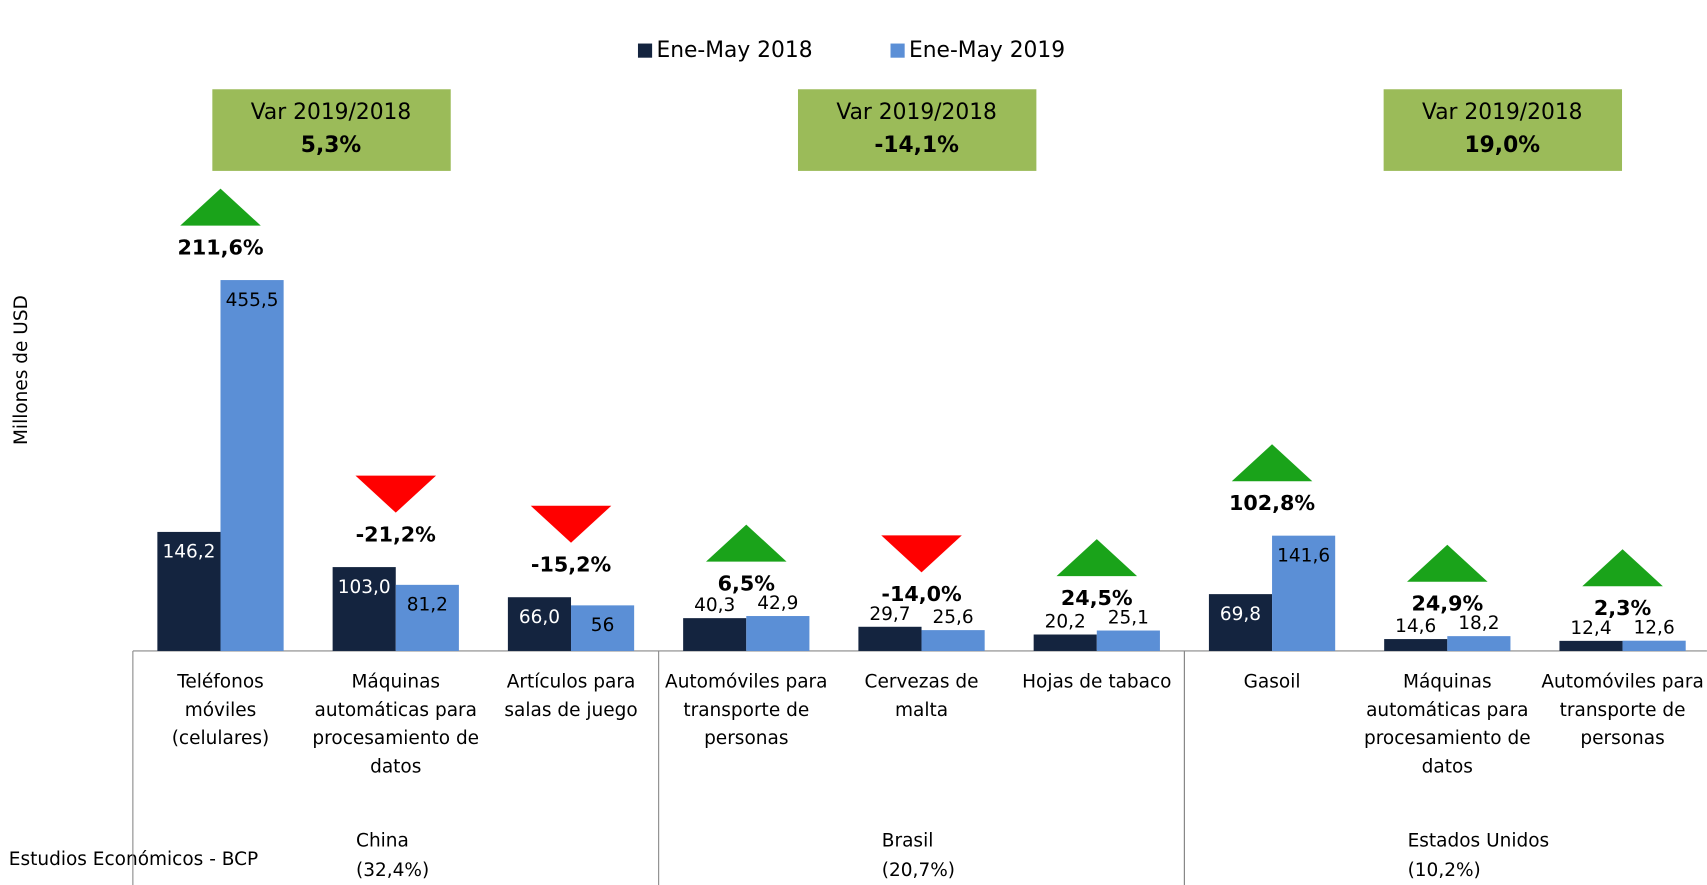 The image size is (1707, 885). I want to click on x-tick-label: Artículos para salas de juego, so click(570, 696).